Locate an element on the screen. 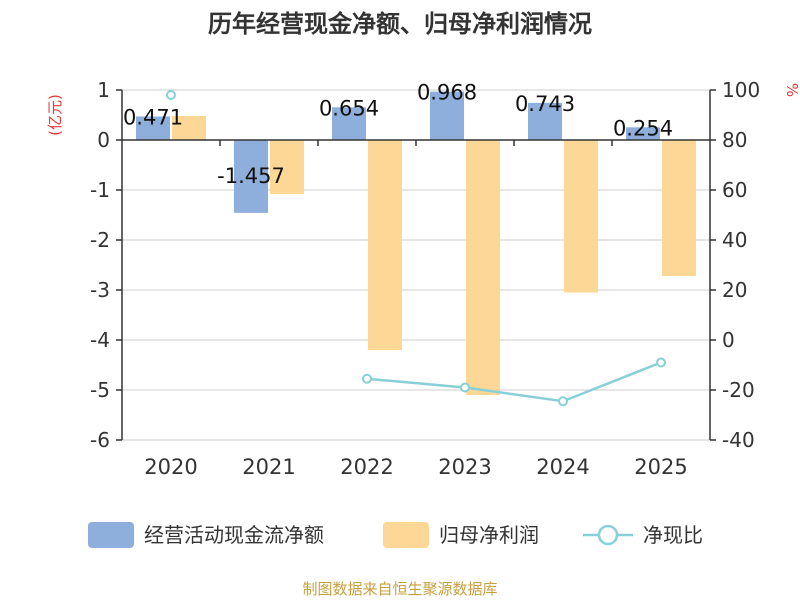  left-axis-tick-label: -3 is located at coordinates (100, 290).